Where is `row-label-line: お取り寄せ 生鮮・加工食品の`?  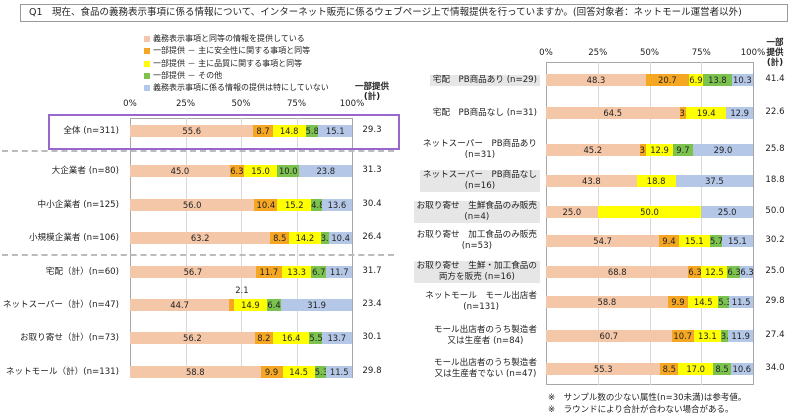 row-label-line: お取り寄せ 生鮮・加工食品の is located at coordinates (476, 266).